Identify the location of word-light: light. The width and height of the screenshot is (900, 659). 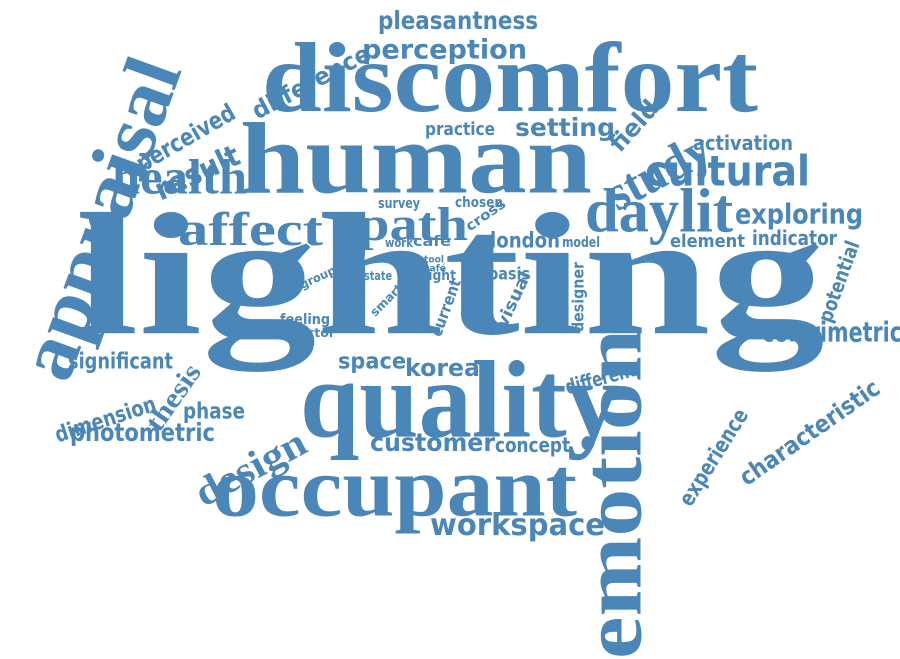
(440, 275).